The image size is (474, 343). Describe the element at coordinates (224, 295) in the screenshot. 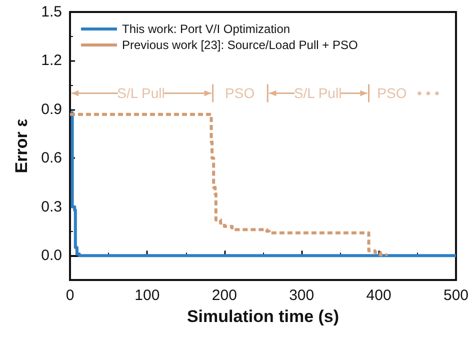

I see `x-tick-label: 200` at that location.